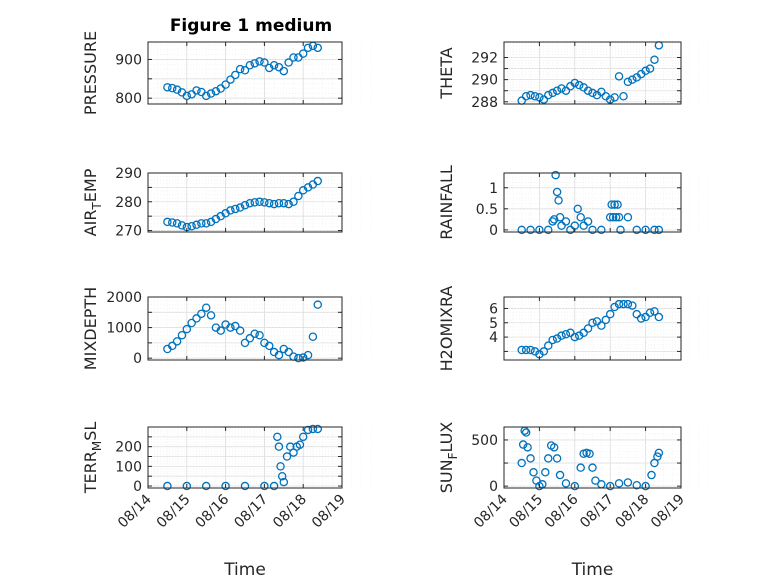  I want to click on y-axis-label: RAINFALL, so click(446, 202).